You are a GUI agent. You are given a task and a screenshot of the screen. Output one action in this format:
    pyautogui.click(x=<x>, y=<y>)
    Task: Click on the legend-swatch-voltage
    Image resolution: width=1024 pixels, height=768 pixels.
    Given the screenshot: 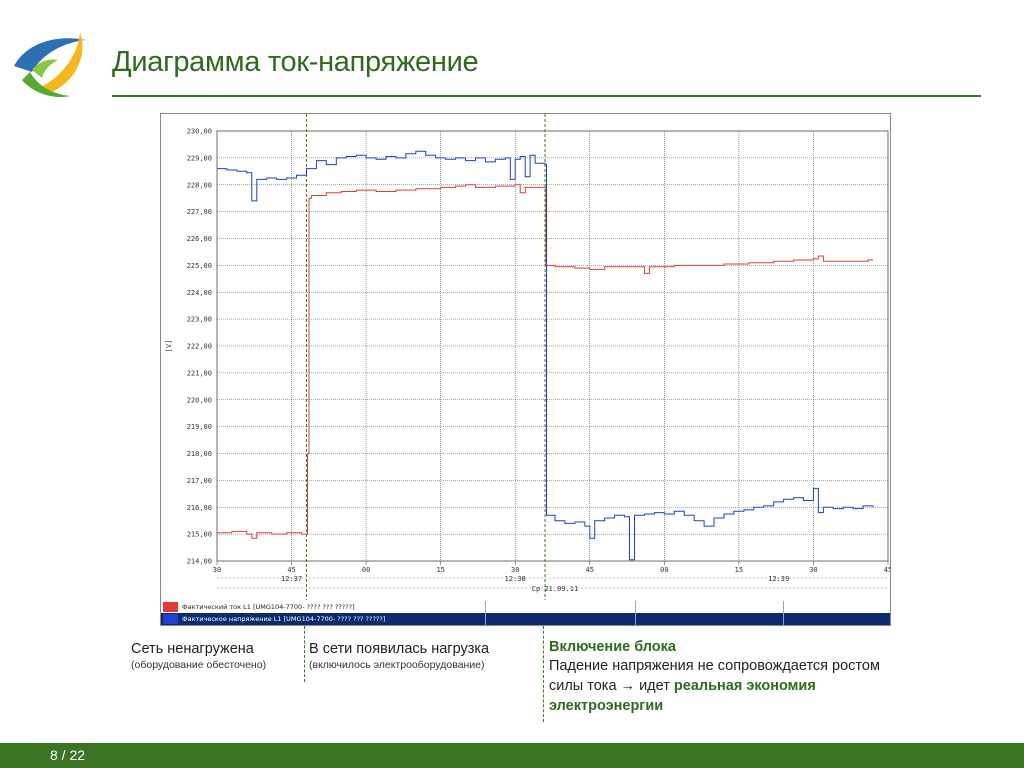 What is the action you would take?
    pyautogui.click(x=170, y=619)
    